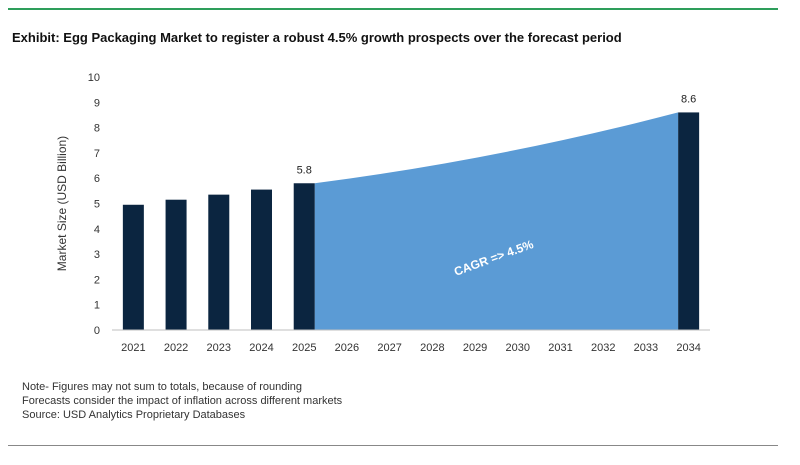 The width and height of the screenshot is (800, 465). Describe the element at coordinates (689, 221) in the screenshot. I see `bar-2034` at that location.